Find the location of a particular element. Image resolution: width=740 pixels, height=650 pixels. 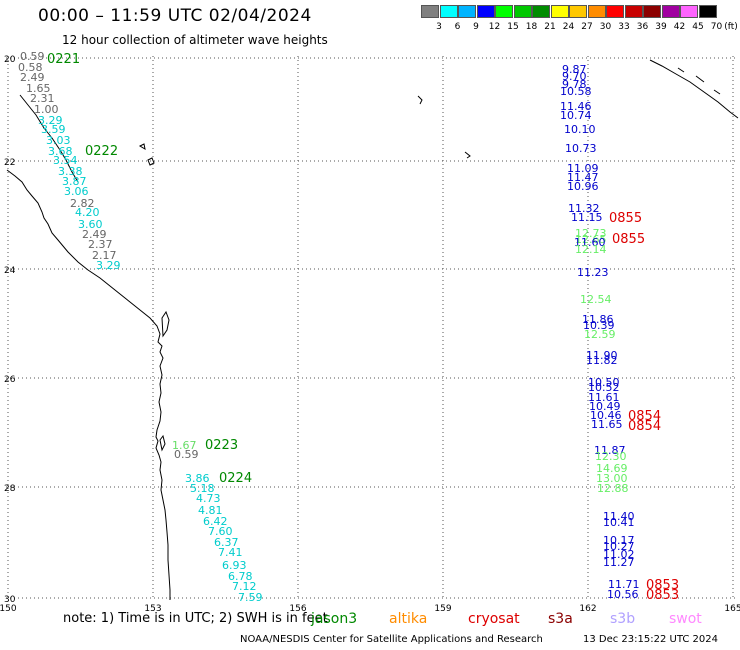

wave-height-value: 6.37 is located at coordinates (226, 542).